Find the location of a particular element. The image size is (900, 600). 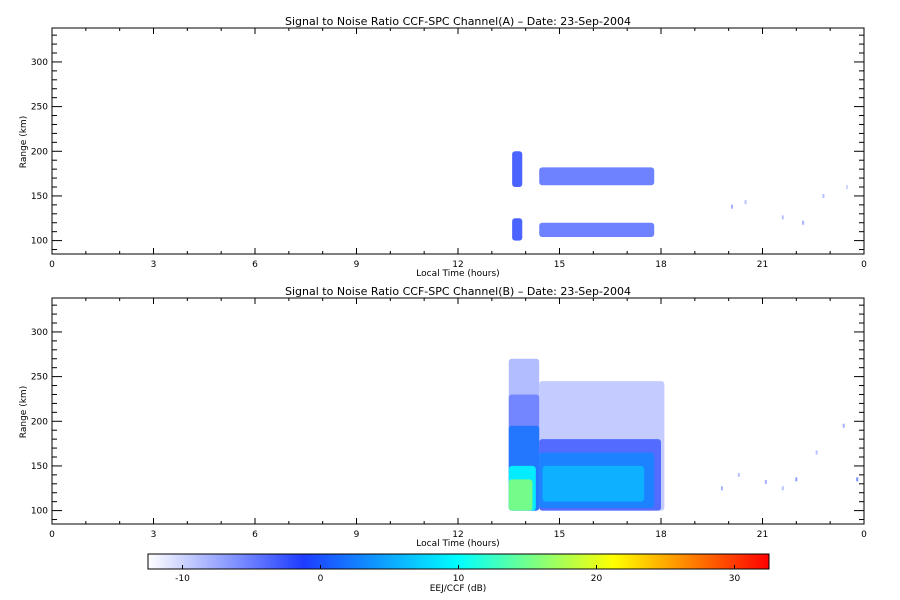

panel-a-xlabel: Local Time (hours) is located at coordinates (457, 274).